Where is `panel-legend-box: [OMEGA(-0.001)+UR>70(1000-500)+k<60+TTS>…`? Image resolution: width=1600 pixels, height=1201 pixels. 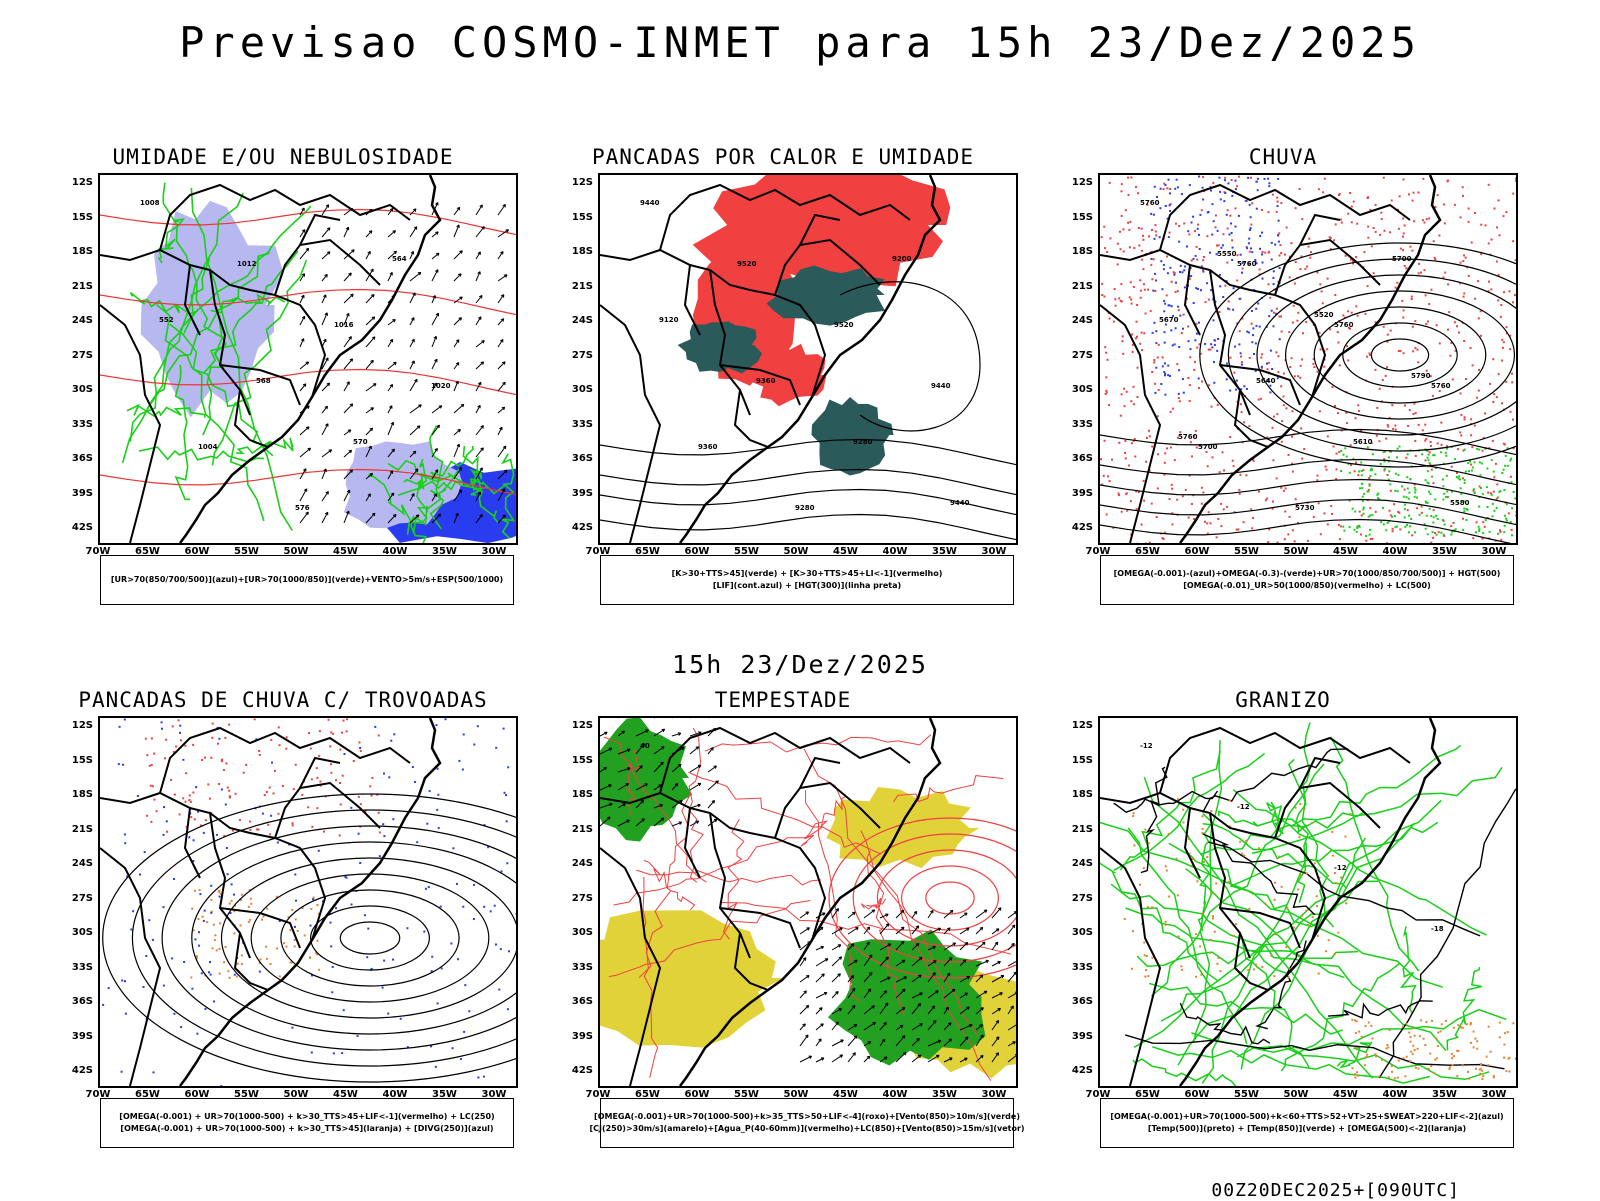
panel-legend-box: [OMEGA(-0.001)+UR>70(1000-500)+k<60+TTS>… is located at coordinates (1307, 1123).